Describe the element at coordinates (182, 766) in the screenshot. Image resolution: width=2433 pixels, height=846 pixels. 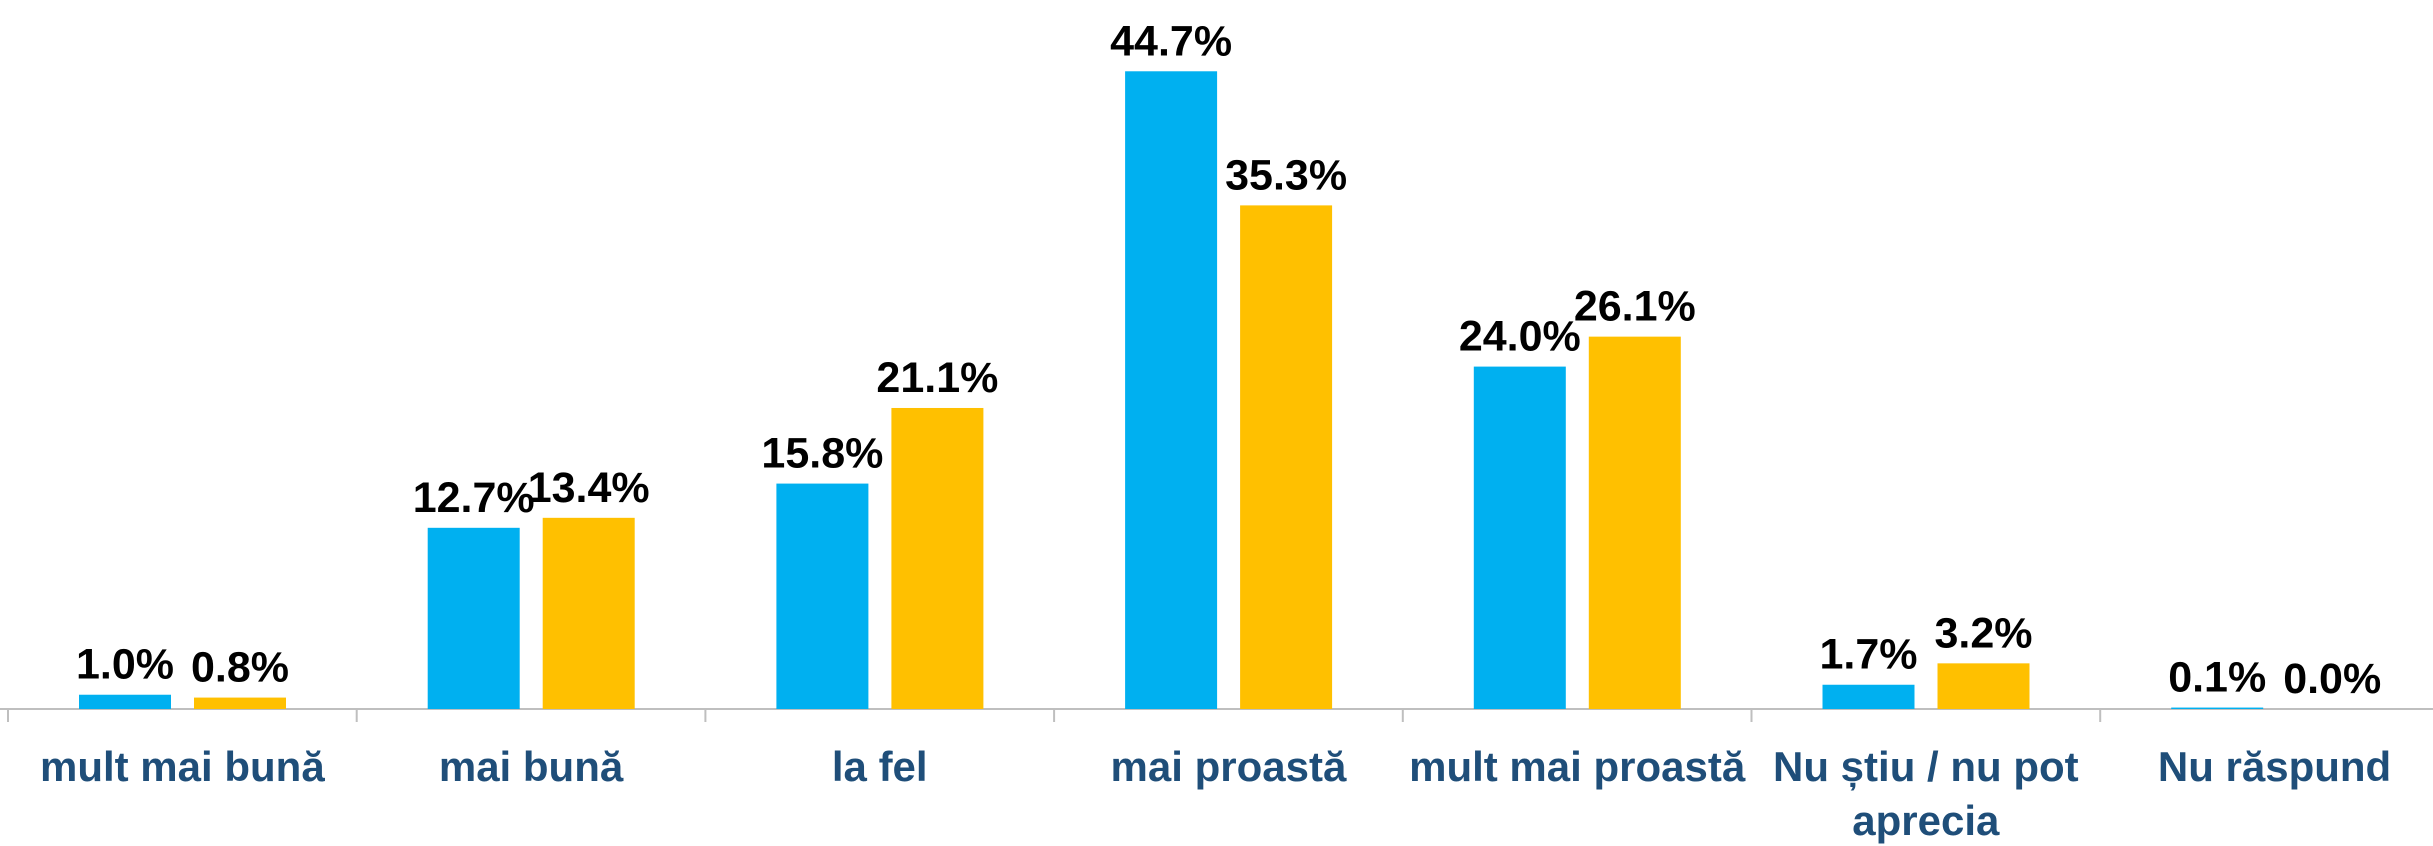
I see `x-tick-label: mult mai bună` at that location.